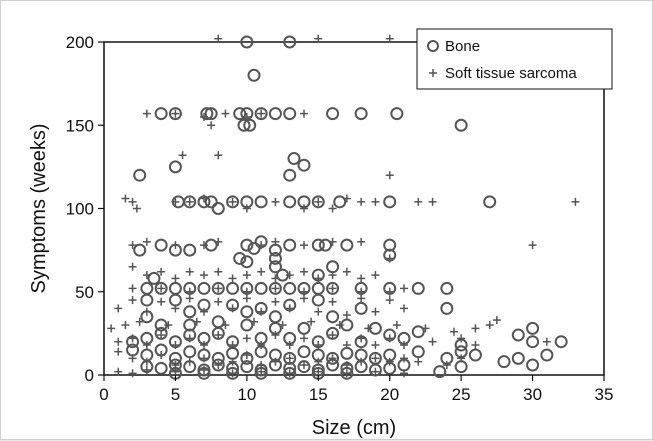  I want to click on y-tick-label: 0, so click(89, 375).